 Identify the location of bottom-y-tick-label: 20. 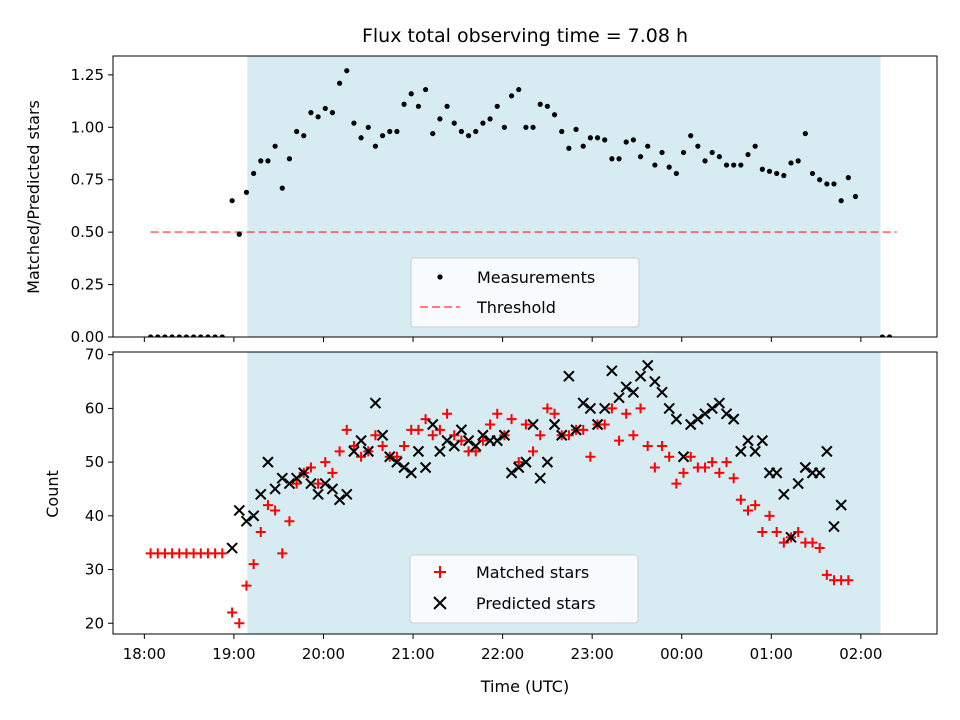
(94, 623).